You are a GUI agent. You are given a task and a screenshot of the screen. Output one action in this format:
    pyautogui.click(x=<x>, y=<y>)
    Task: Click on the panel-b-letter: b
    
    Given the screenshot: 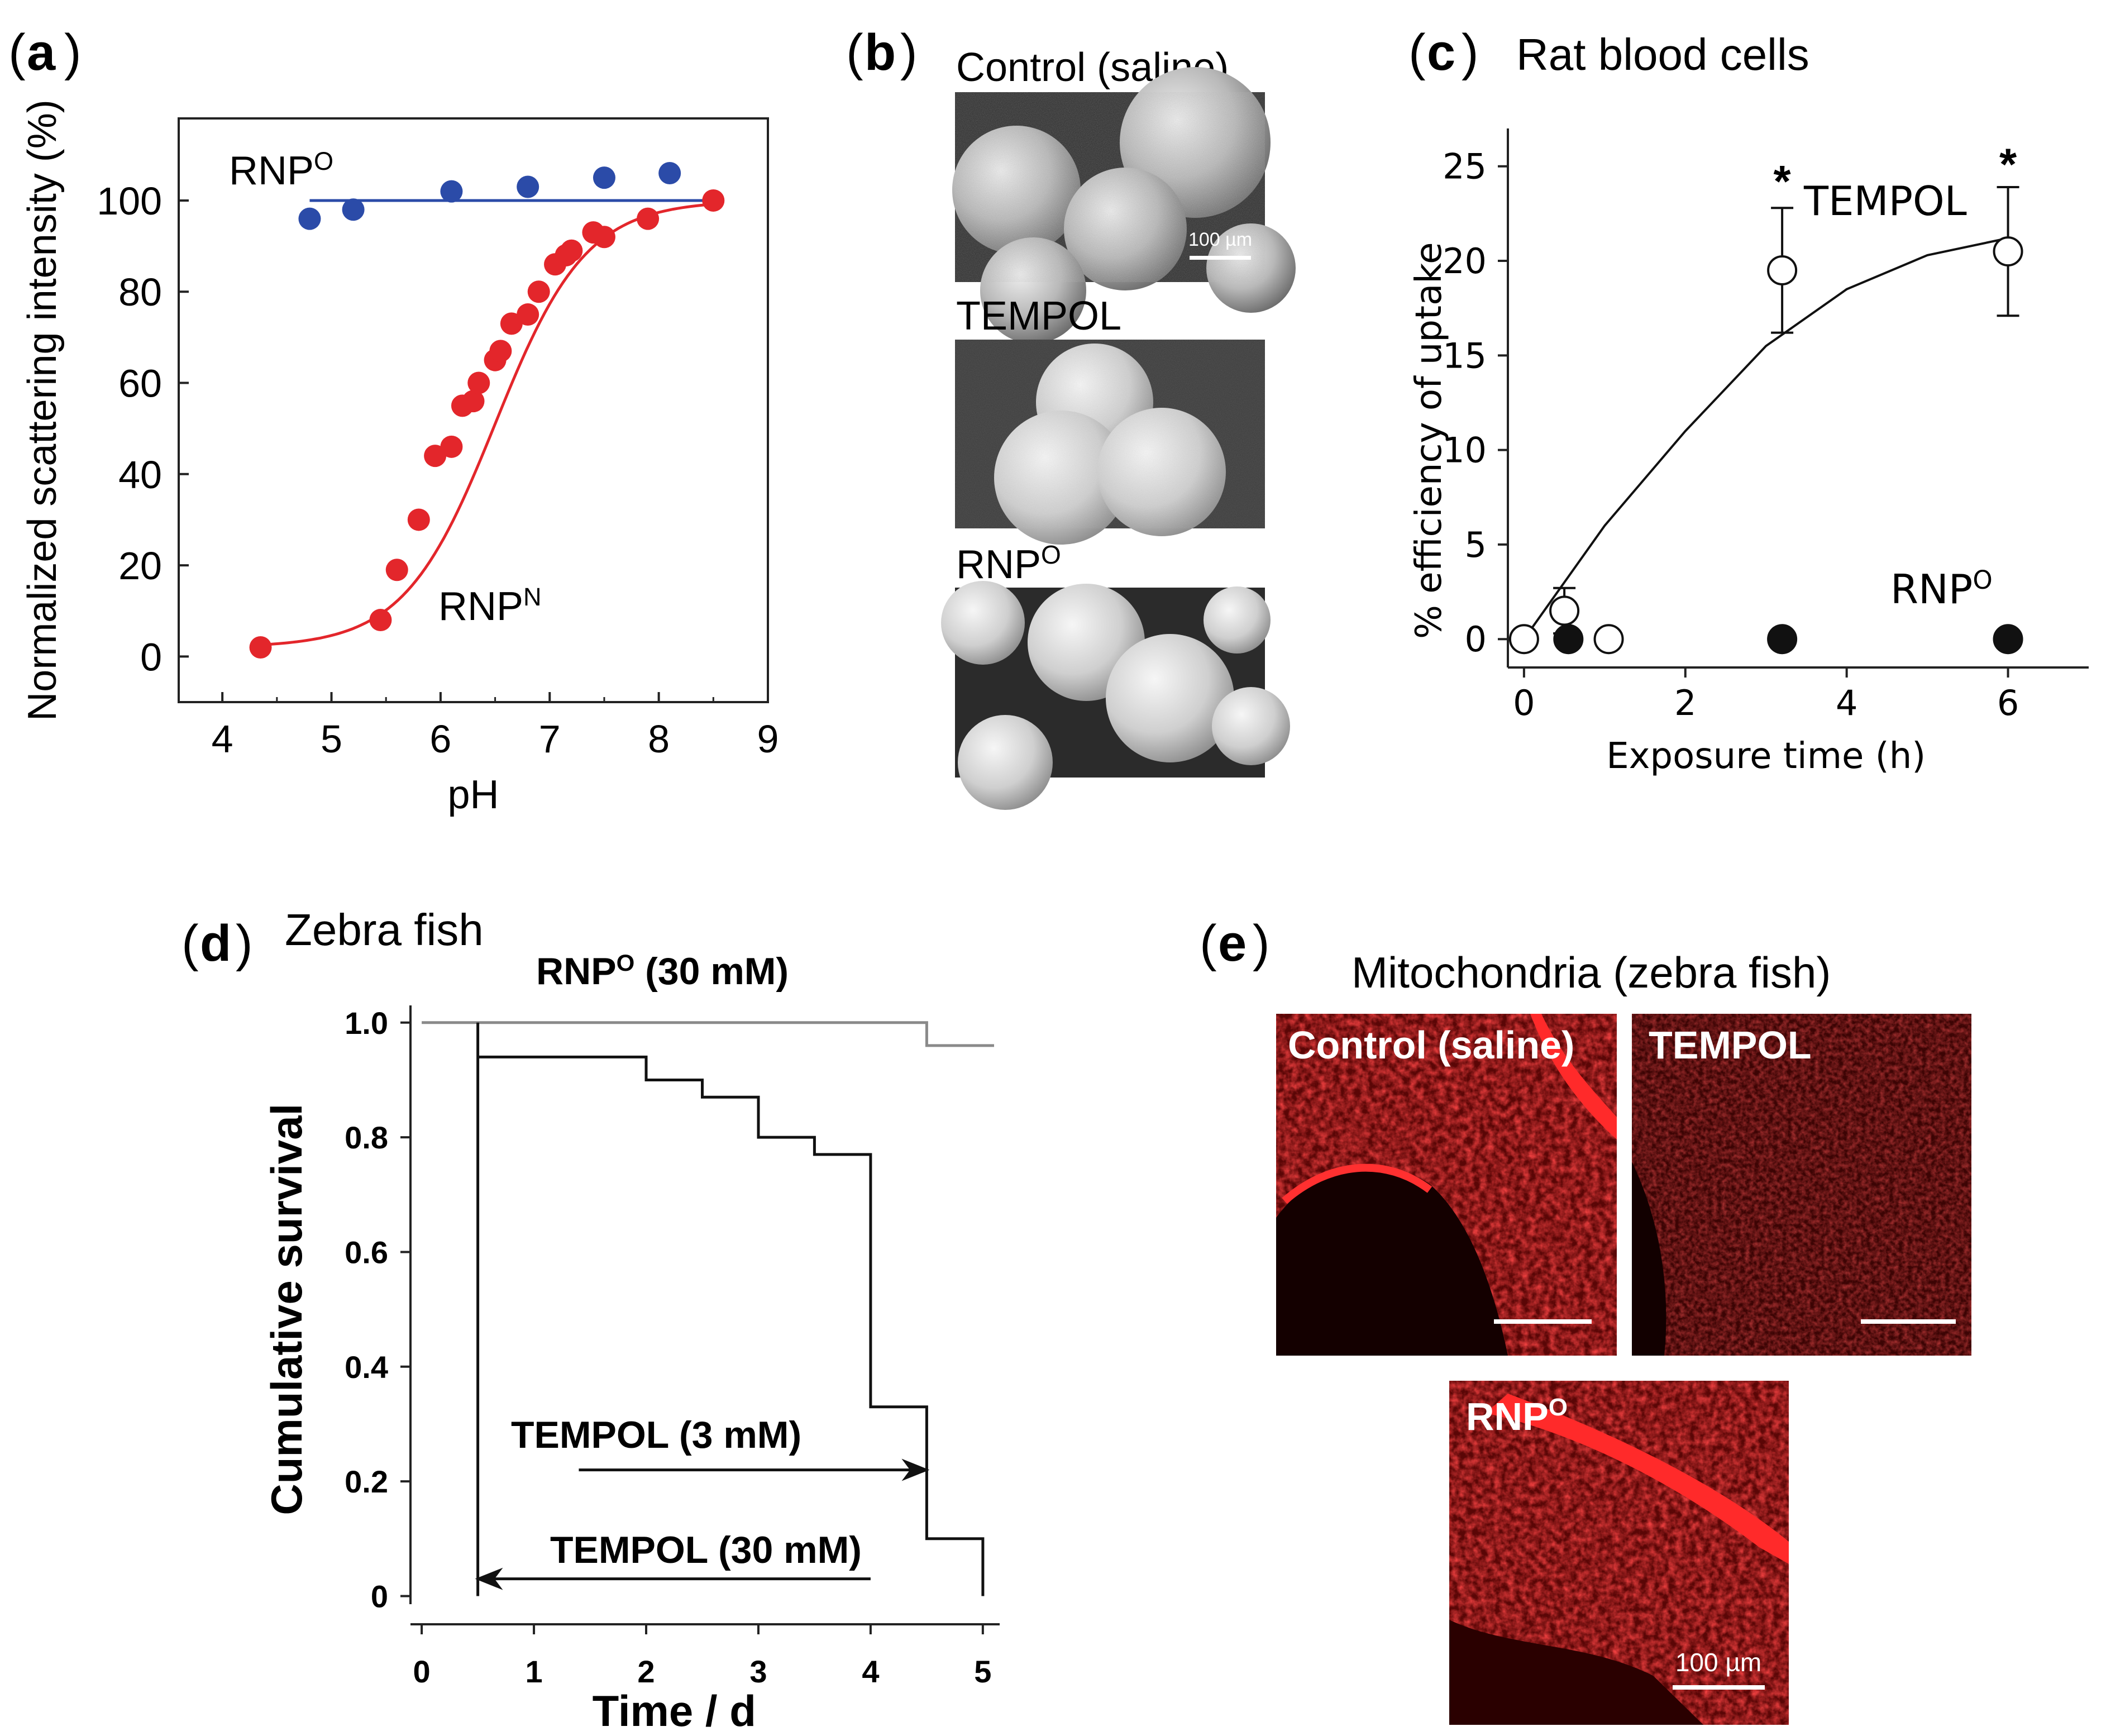 What is the action you would take?
    pyautogui.click(x=881, y=52)
    